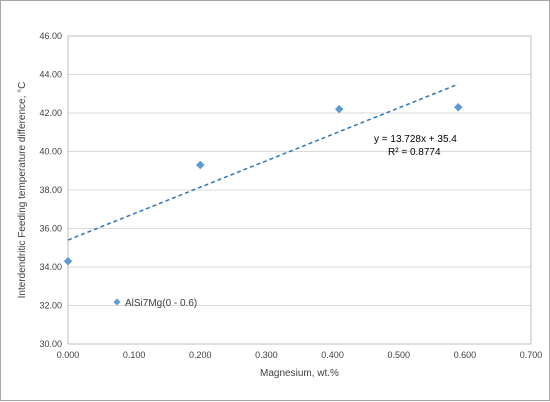 The width and height of the screenshot is (550, 402). Describe the element at coordinates (300, 355) in the screenshot. I see `x-axis-ticks: 0.000 0.100 0.200 0.300 0.400 0.500 0.600 0.700` at that location.